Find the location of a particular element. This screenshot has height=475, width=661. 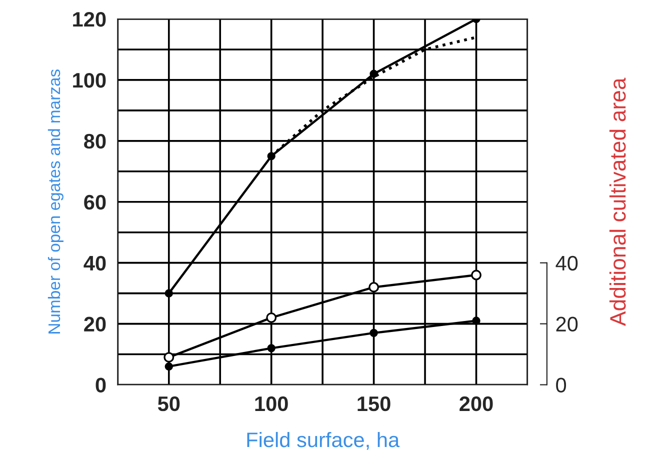

y2-tick-label: 0 is located at coordinates (561, 385).